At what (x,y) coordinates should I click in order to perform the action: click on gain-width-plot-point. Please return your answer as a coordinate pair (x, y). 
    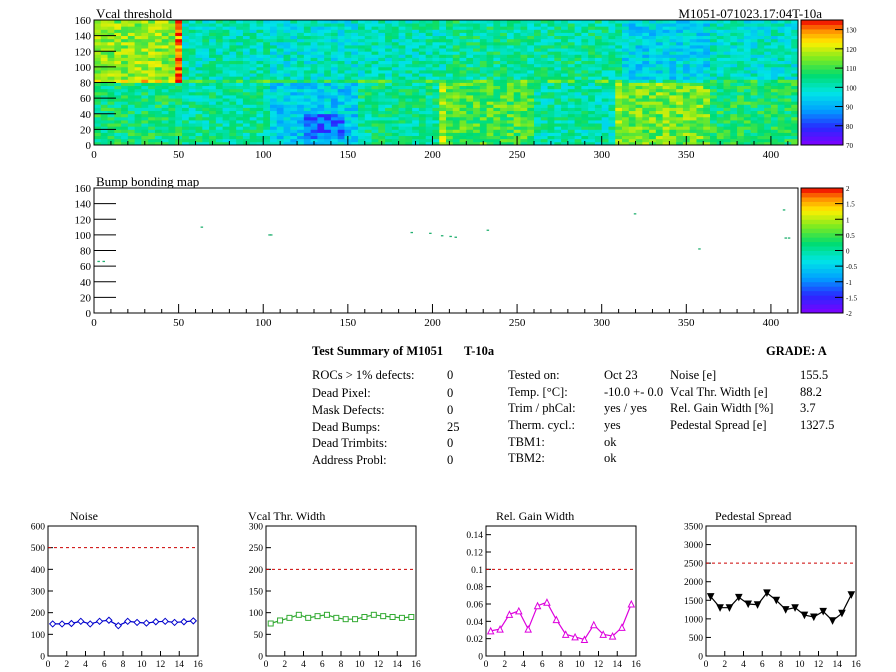
    Looking at the image, I should click on (519, 610).